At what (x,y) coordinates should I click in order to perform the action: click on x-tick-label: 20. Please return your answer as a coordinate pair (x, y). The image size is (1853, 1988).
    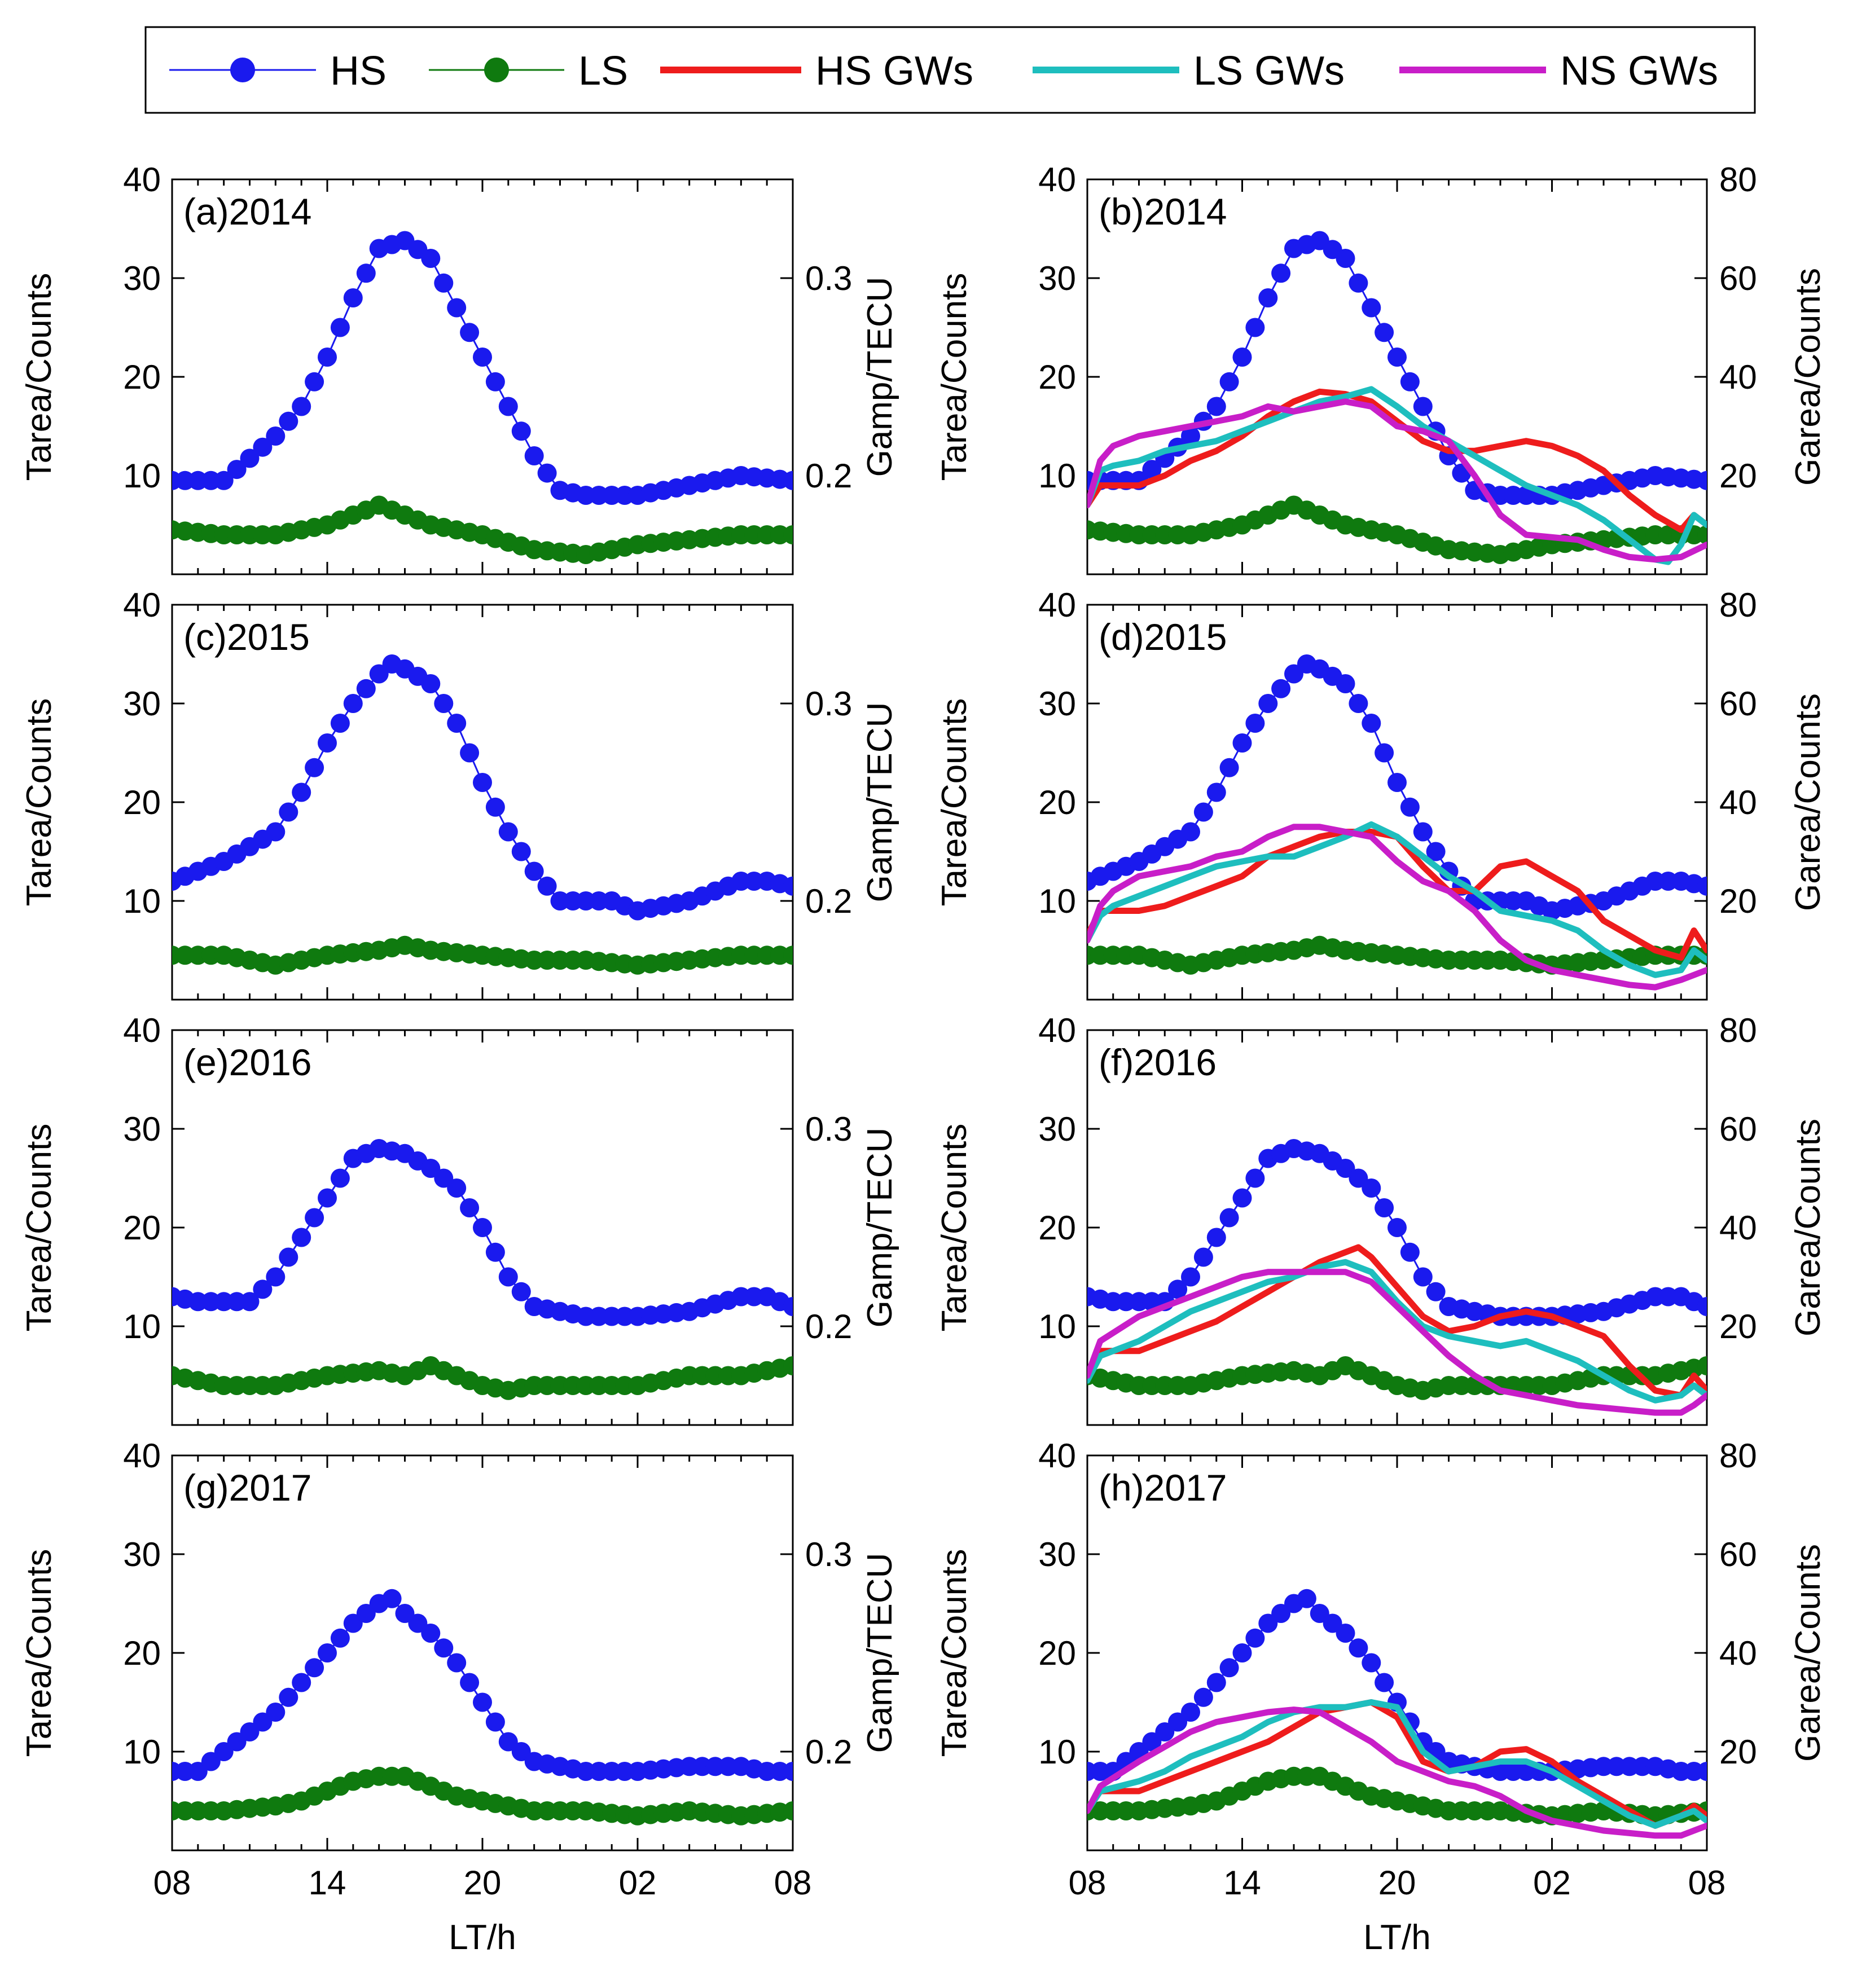
    Looking at the image, I should click on (483, 1883).